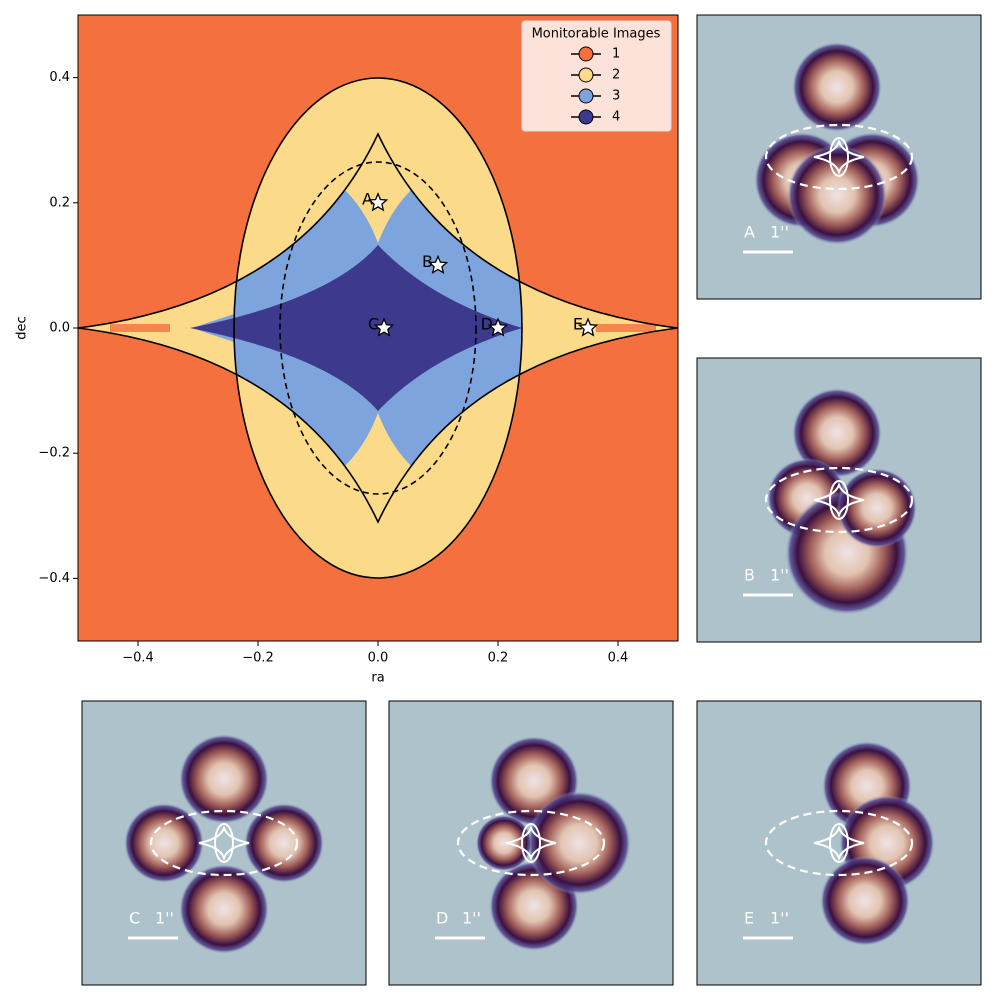 The width and height of the screenshot is (1000, 1000). Describe the element at coordinates (487, 324) in the screenshot. I see `point-label: D` at that location.